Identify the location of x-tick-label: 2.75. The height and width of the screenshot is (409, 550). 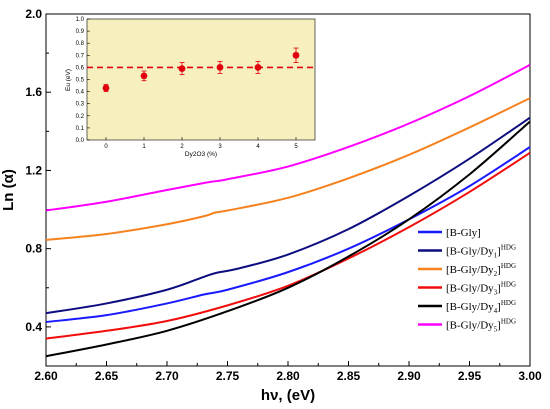
(228, 376).